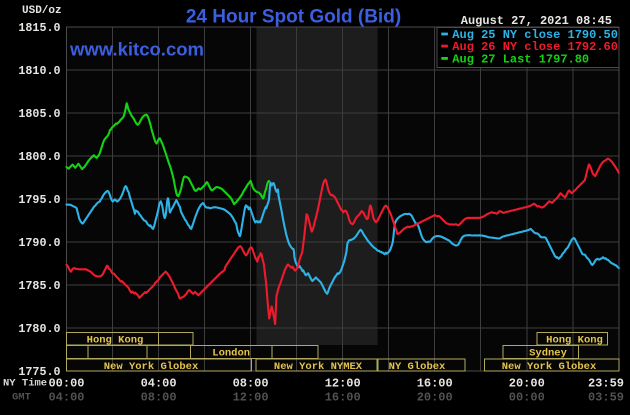 Image resolution: width=630 pixels, height=415 pixels. I want to click on svg-text: 1805.0, so click(39, 114).